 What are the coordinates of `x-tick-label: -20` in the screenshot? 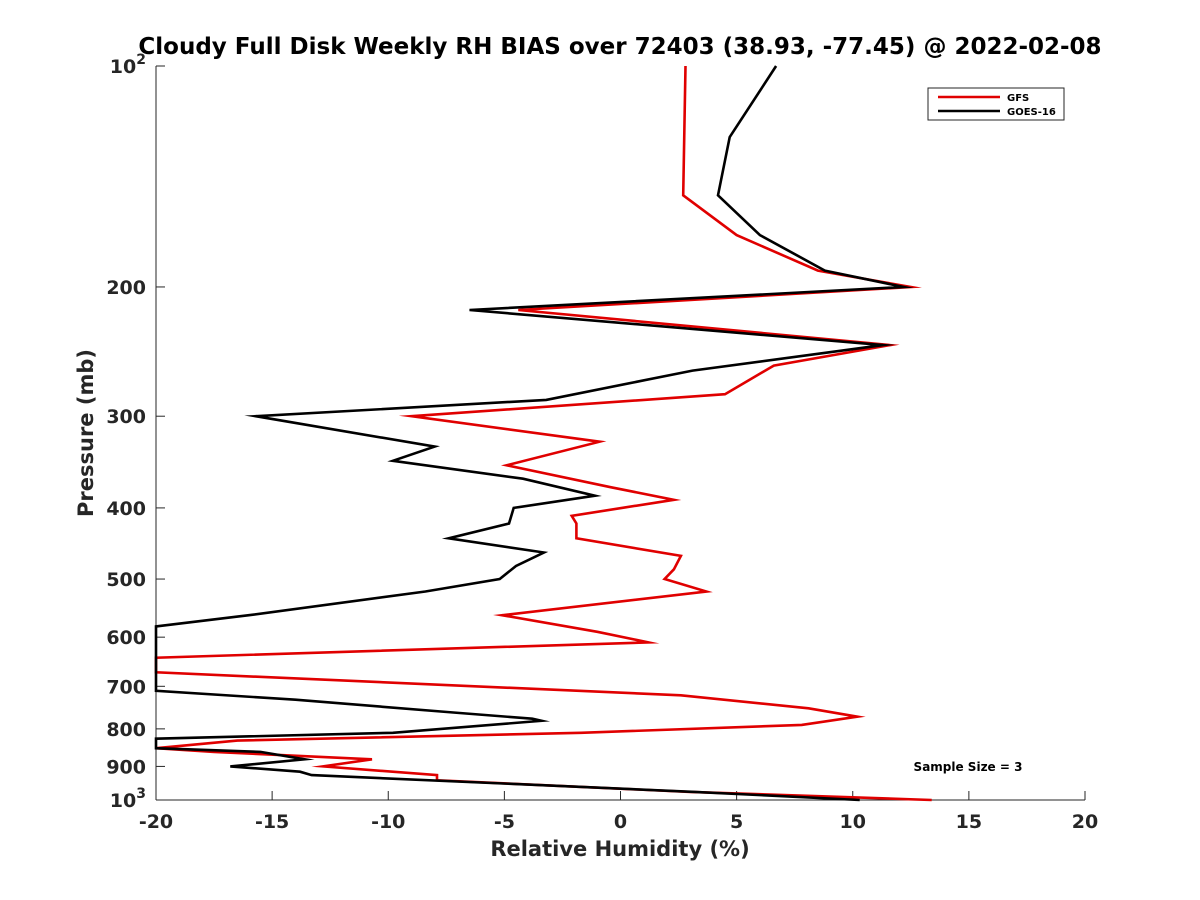 It's located at (156, 822).